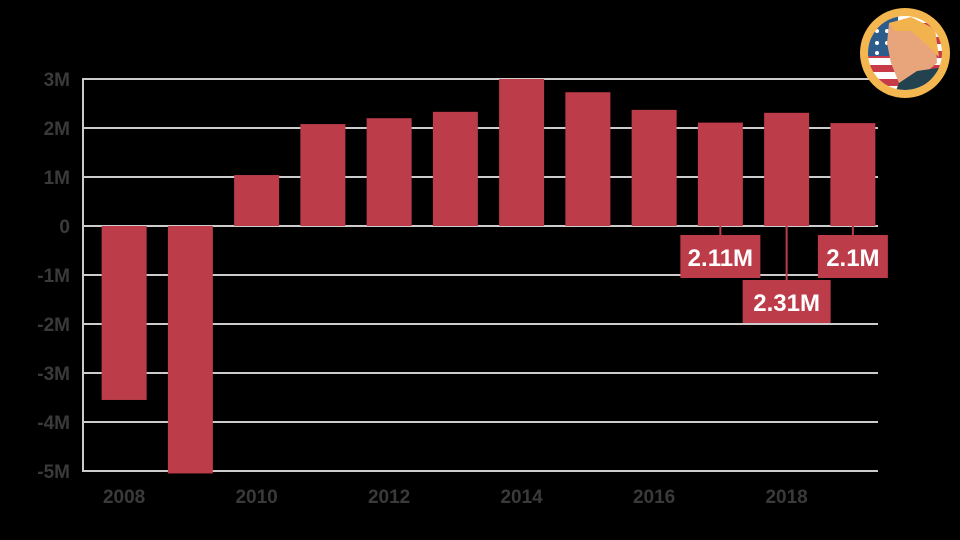 The width and height of the screenshot is (960, 540). I want to click on bar-2015, so click(588, 159).